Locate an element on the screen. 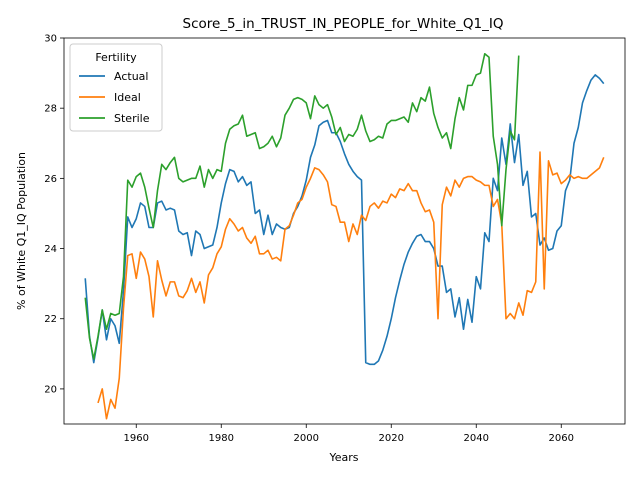  legend-label-actual: Actual is located at coordinates (131, 76).